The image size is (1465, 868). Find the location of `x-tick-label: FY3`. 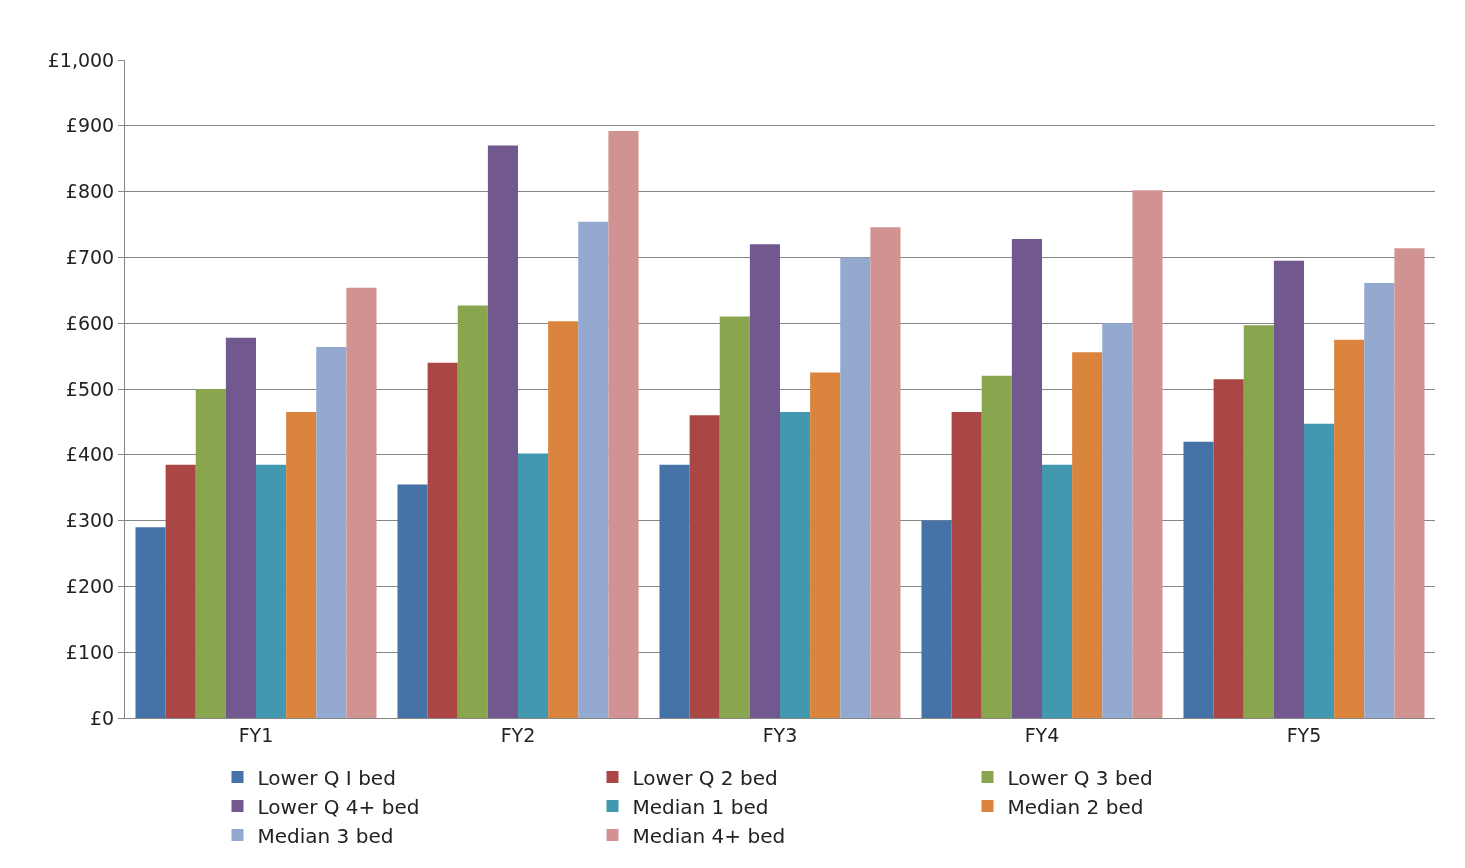

x-tick-label: FY3 is located at coordinates (780, 734).